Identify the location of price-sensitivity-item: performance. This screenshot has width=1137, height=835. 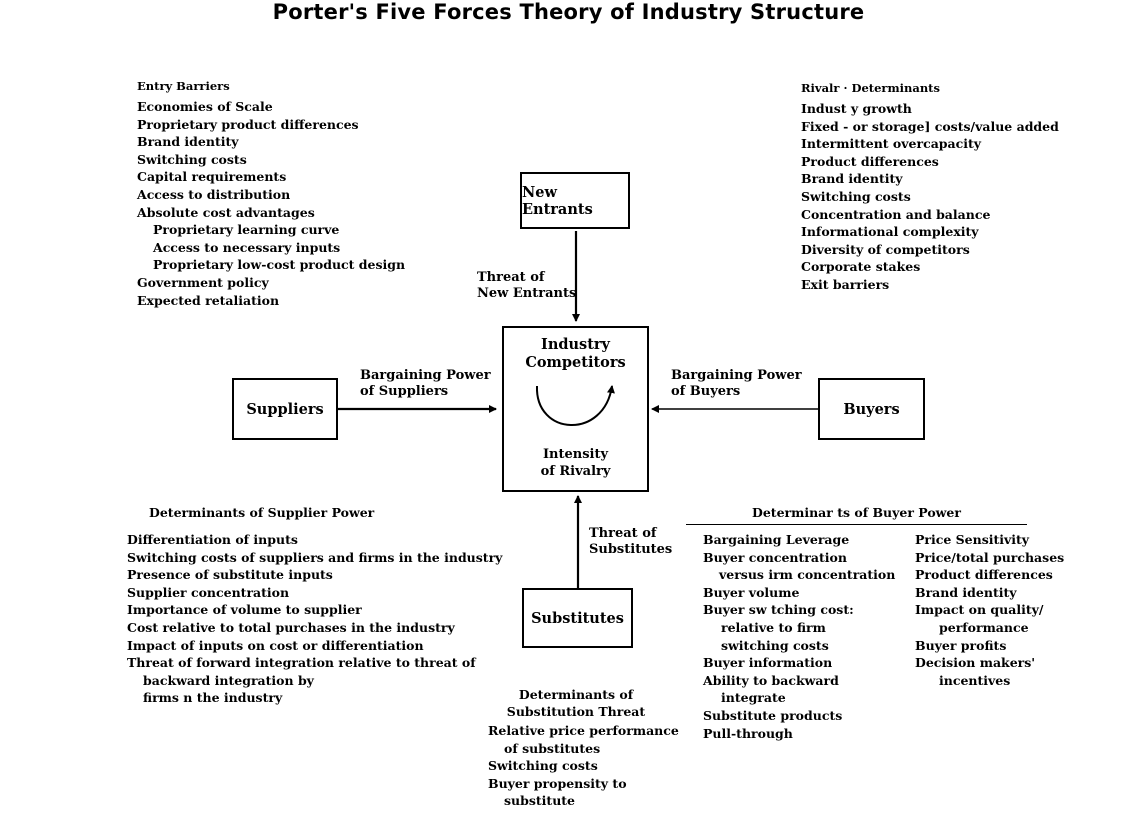
(984, 627).